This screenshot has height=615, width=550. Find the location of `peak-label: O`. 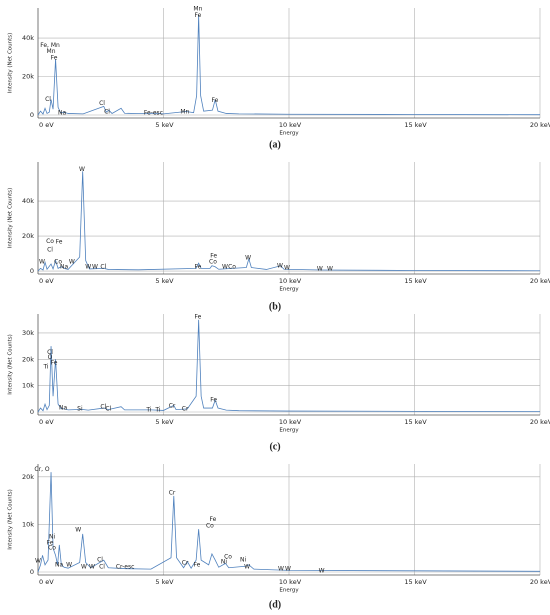

peak-label: O is located at coordinates (50, 357).